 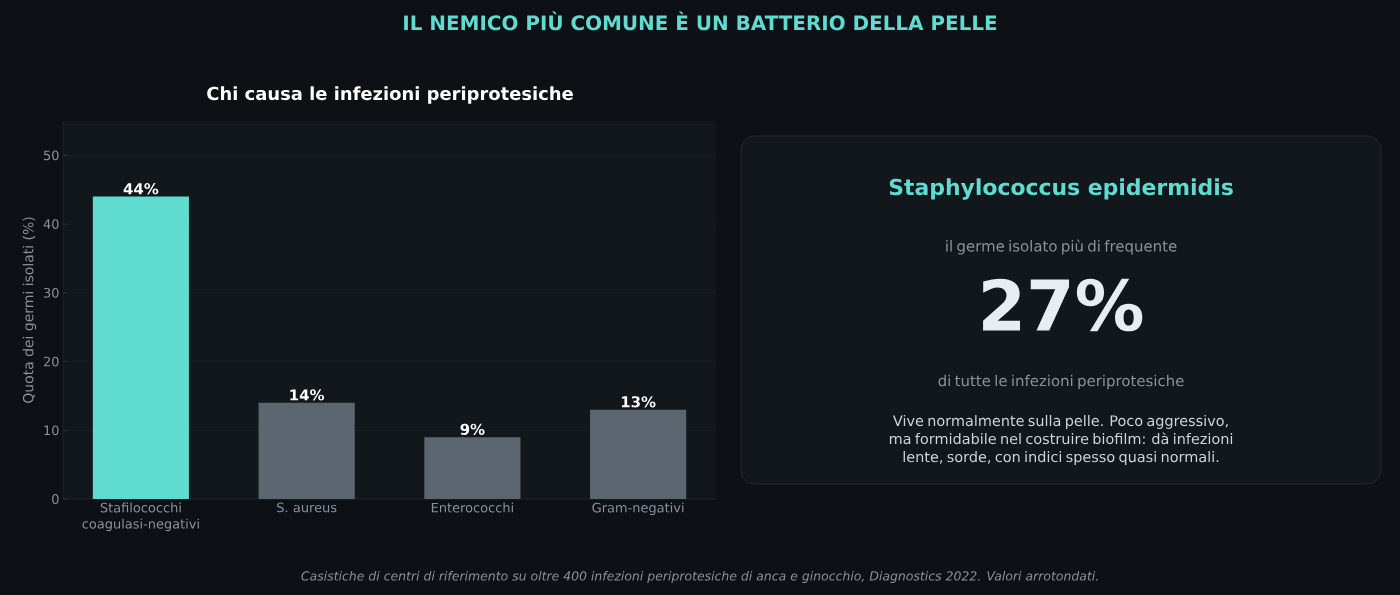 What do you see at coordinates (51, 224) in the screenshot?
I see `y-tick-label: 40` at bounding box center [51, 224].